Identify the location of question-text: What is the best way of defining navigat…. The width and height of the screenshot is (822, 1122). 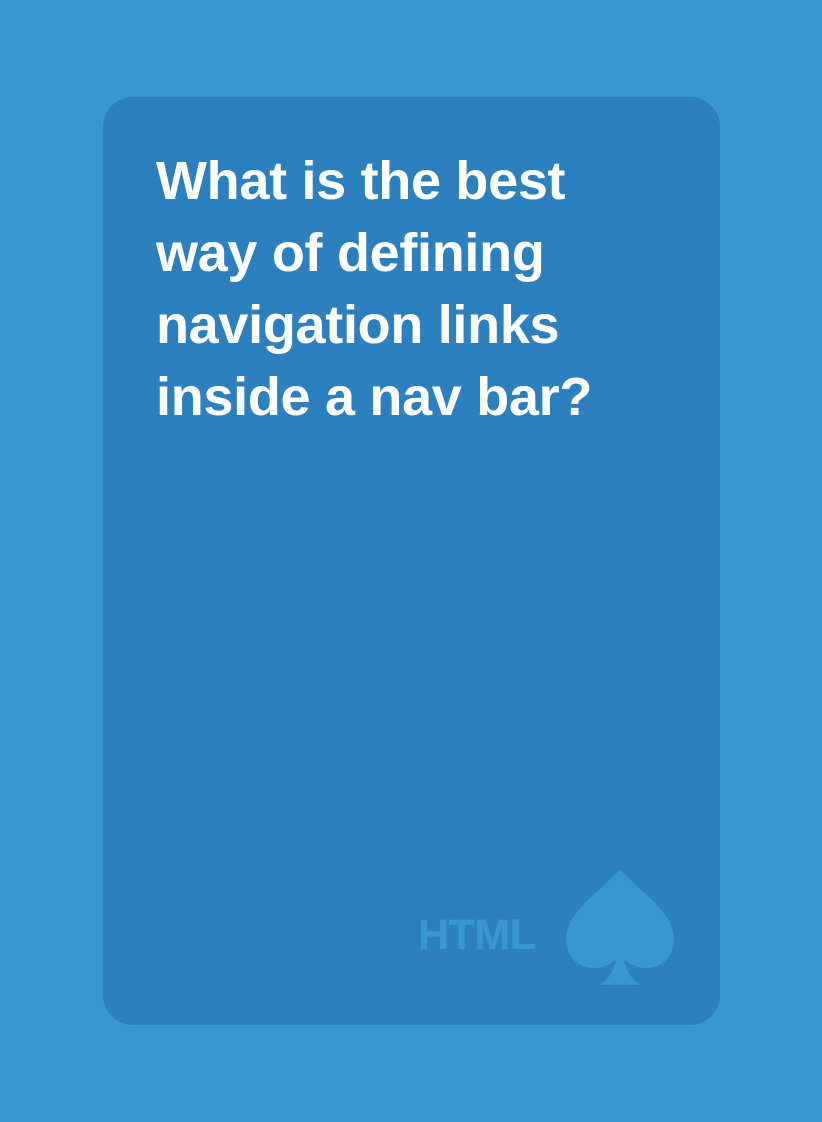
(374, 289).